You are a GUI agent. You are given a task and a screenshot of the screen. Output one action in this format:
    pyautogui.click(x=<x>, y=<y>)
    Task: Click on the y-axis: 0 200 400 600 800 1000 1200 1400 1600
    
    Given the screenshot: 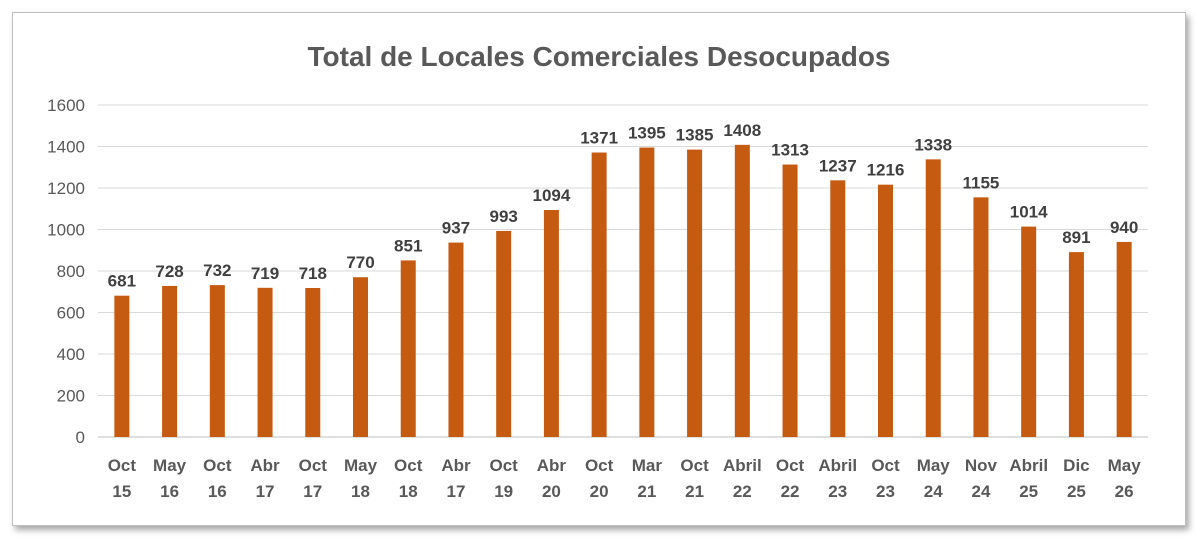 What is the action you would take?
    pyautogui.click(x=66, y=271)
    